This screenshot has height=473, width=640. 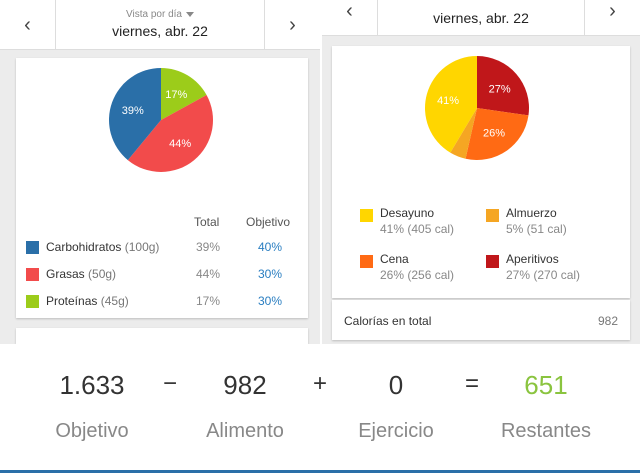 I want to click on dinner-swatch, so click(x=366, y=261).